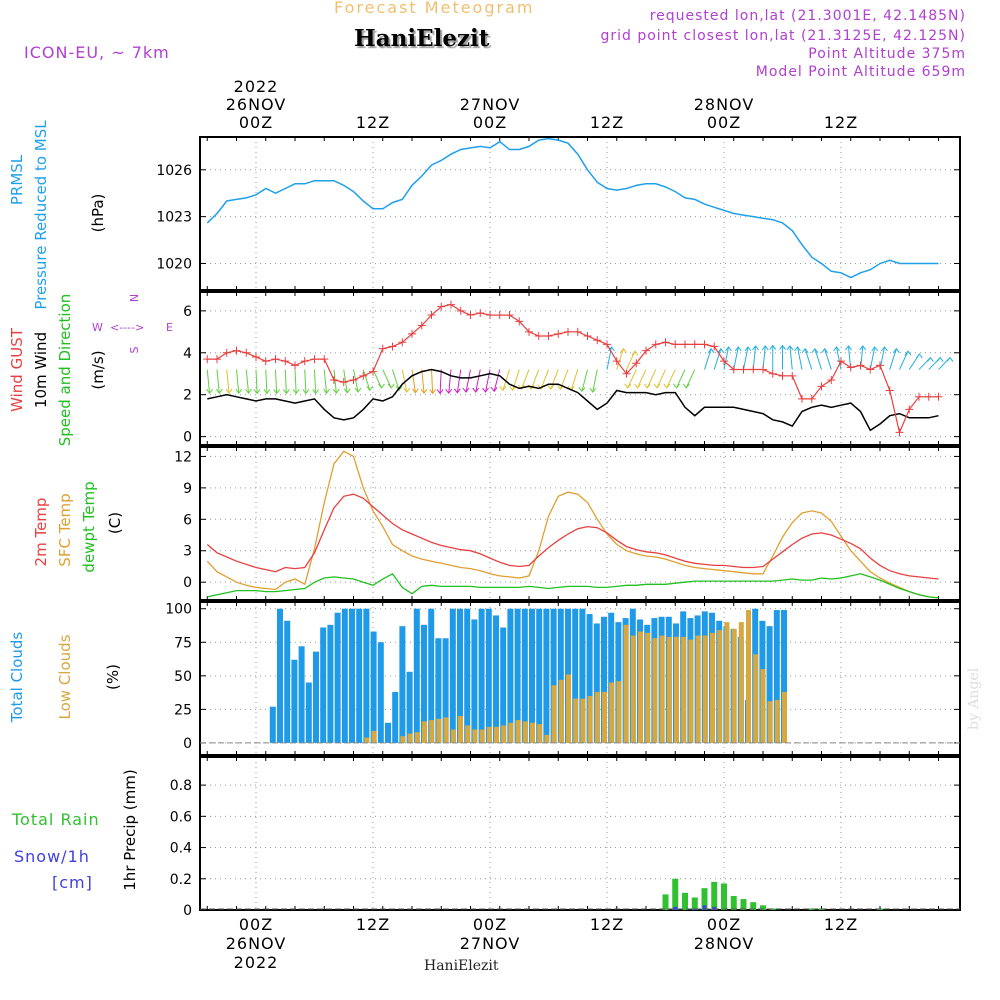  I want to click on panel-wind-grid: 0 2 4 6, so click(571, 369).